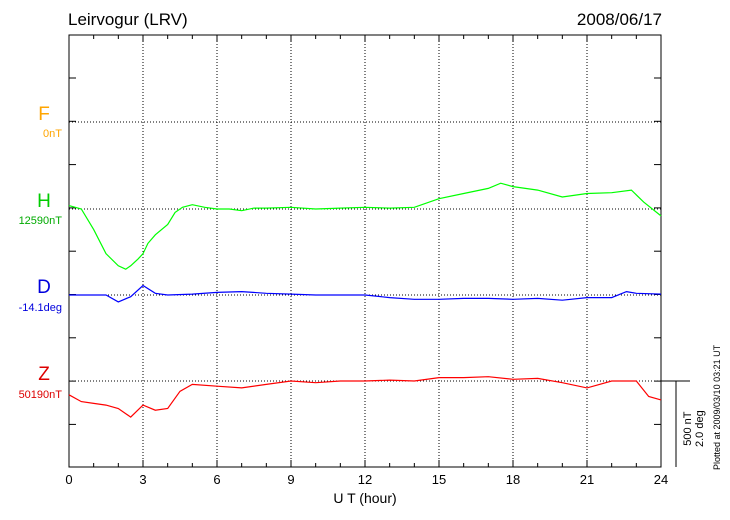 The height and width of the screenshot is (520, 730). Describe the element at coordinates (661, 479) in the screenshot. I see `x-tick-label: 24` at that location.